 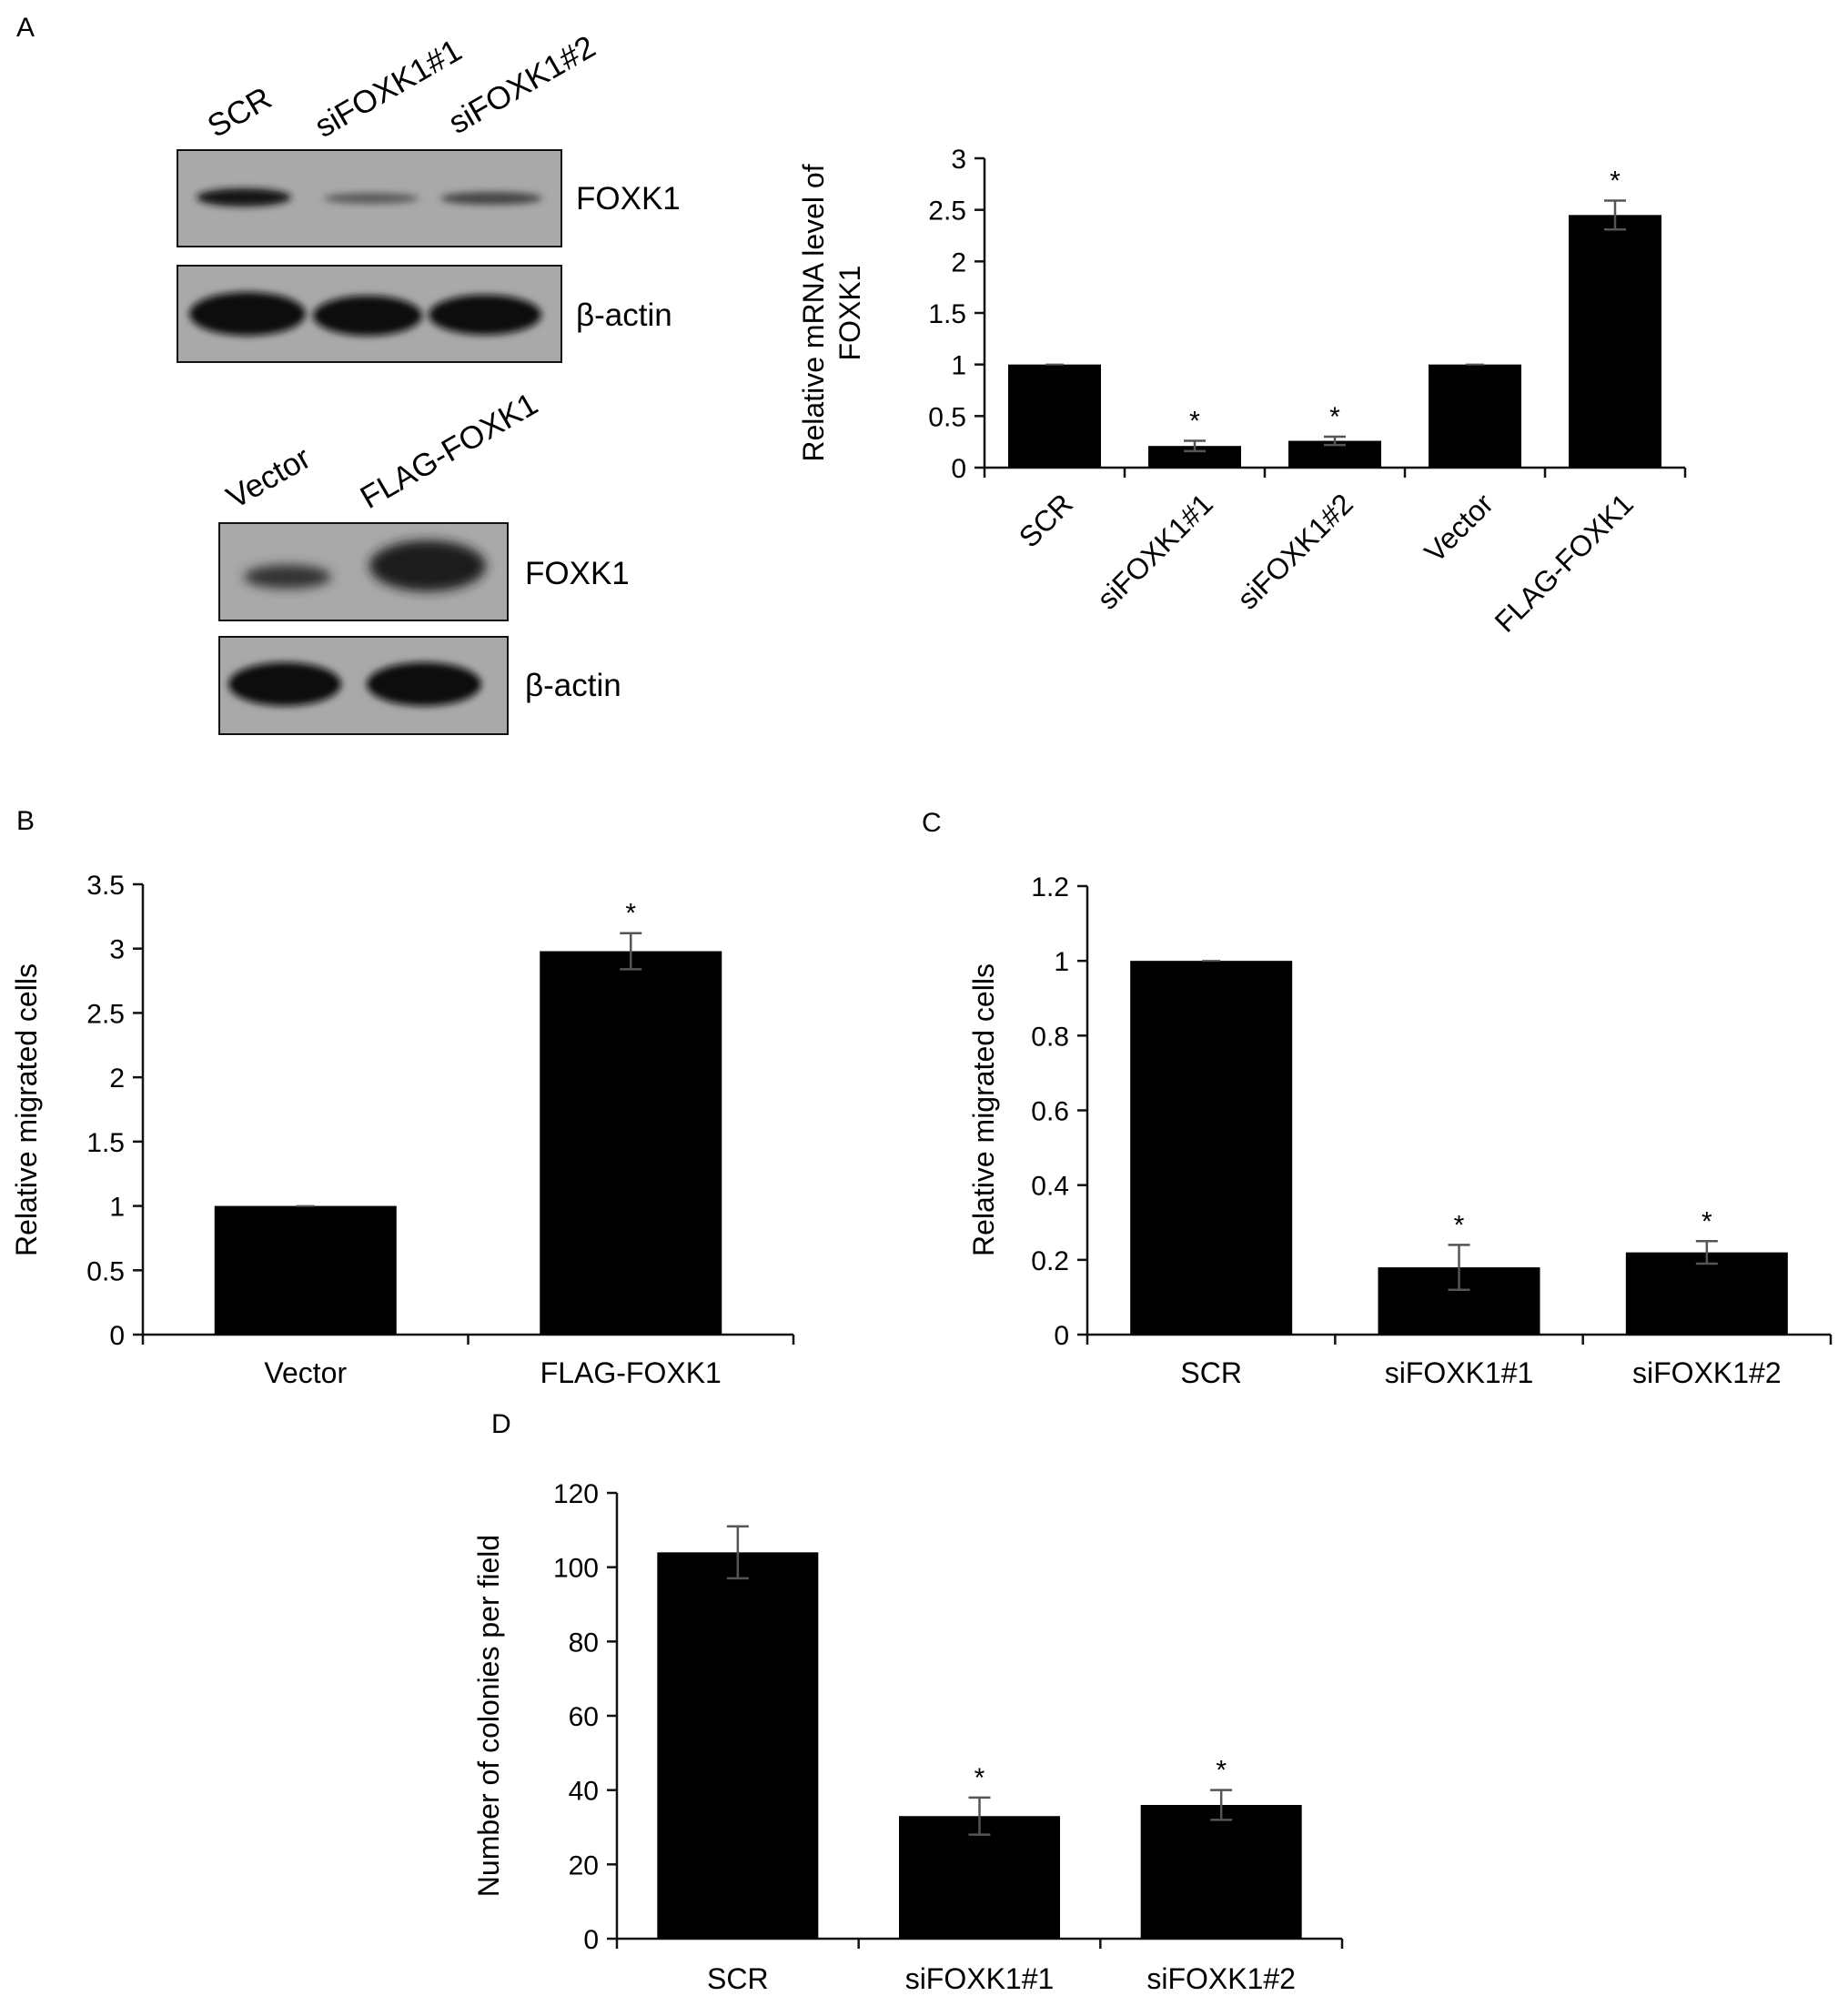 I want to click on y-tick-label-b: 1, so click(x=117, y=1208).